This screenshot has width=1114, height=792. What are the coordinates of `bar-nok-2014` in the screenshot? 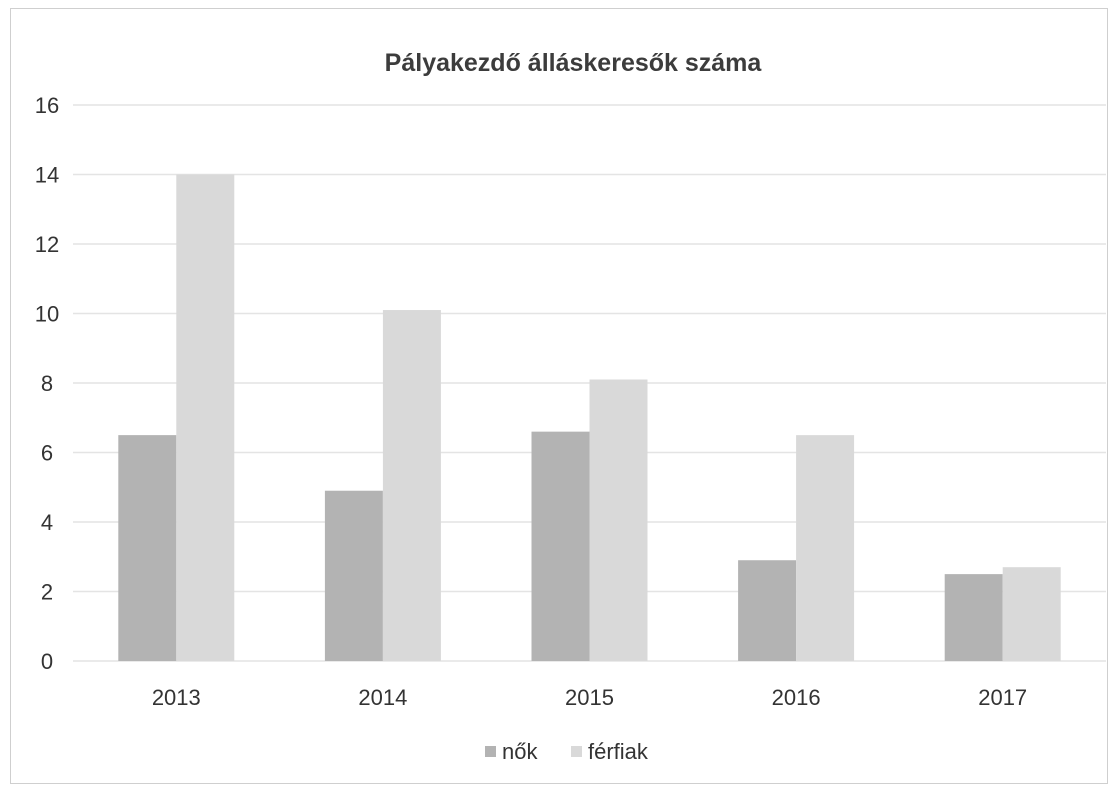 It's located at (353, 575).